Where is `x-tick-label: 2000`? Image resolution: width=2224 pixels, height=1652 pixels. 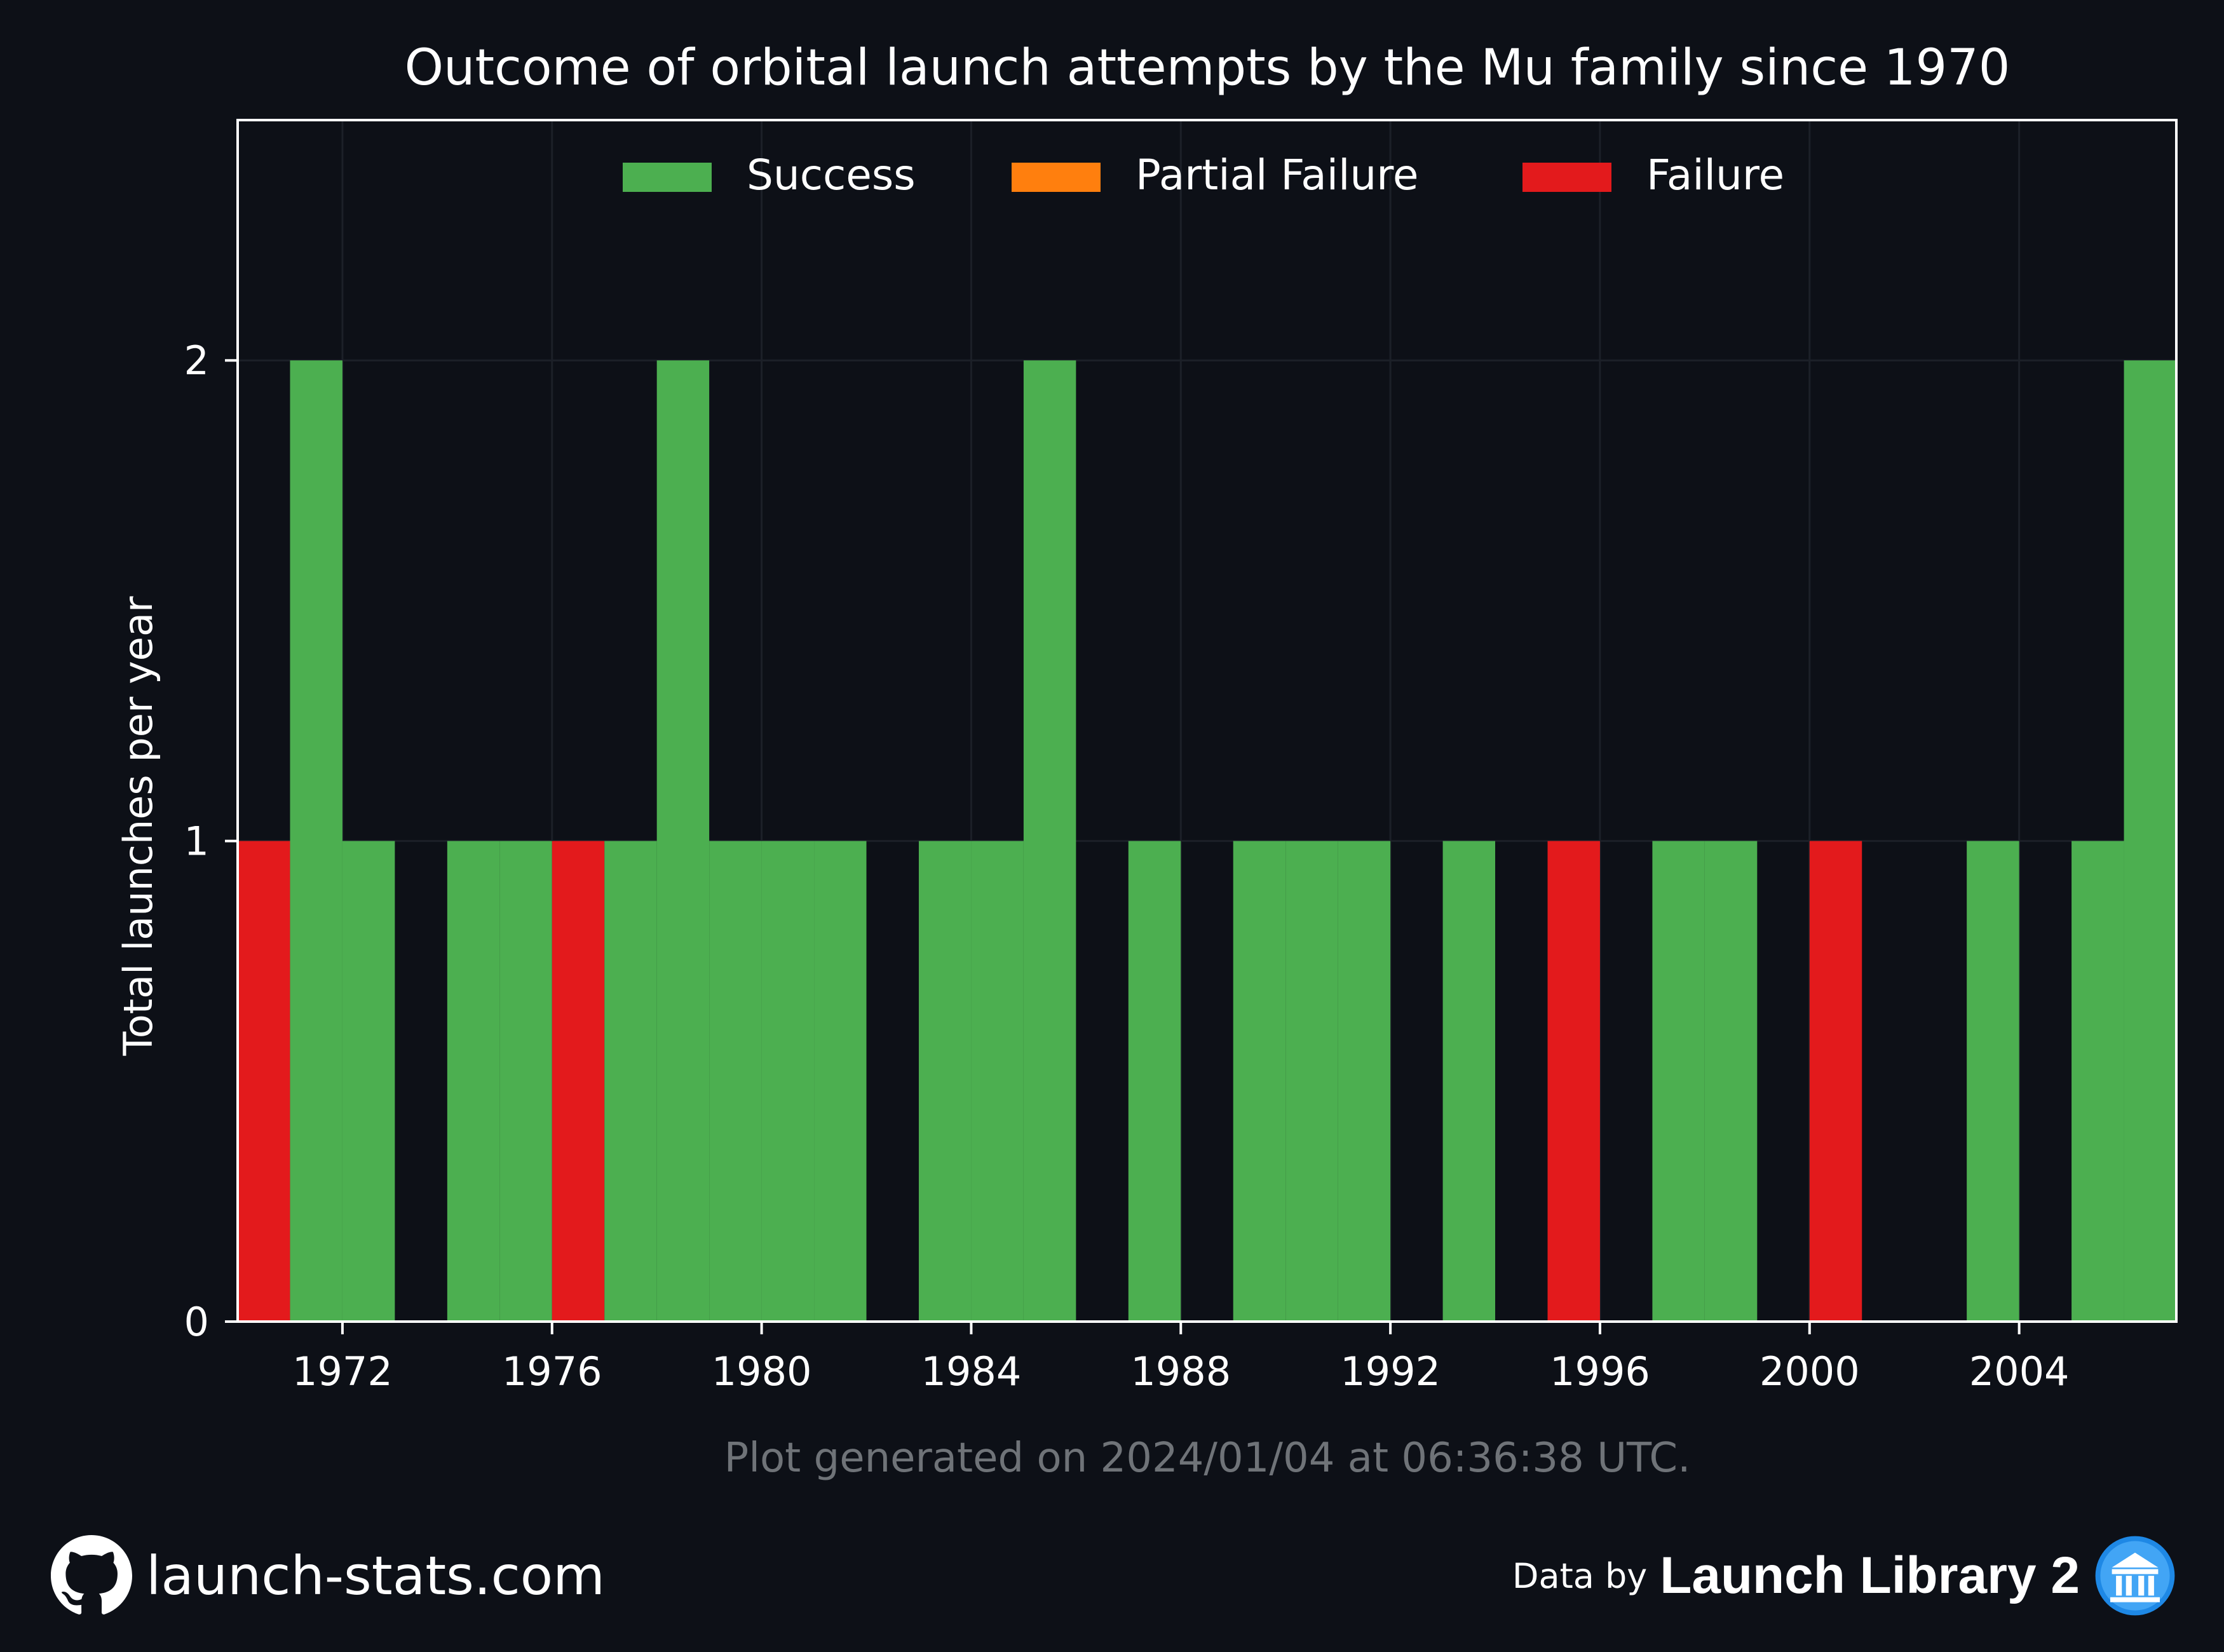
x-tick-label: 2000 is located at coordinates (1810, 1371).